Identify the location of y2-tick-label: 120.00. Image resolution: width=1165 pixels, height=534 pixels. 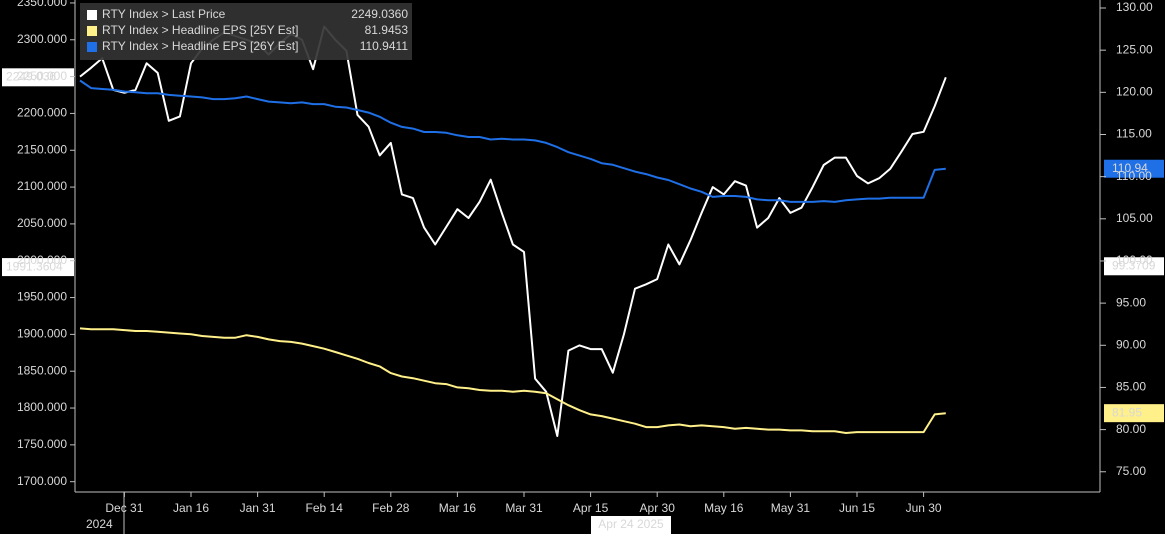
(1134, 92).